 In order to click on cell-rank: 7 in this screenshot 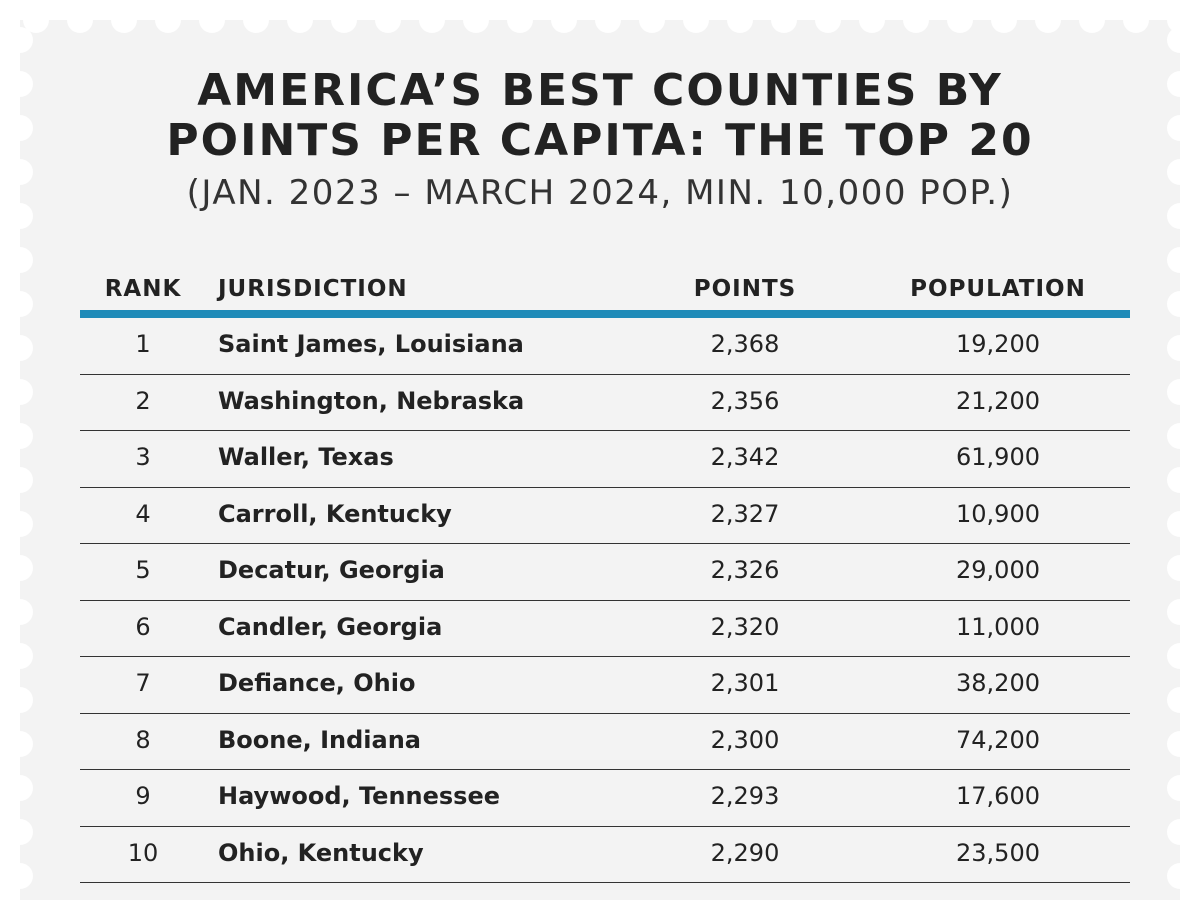, I will do `click(143, 683)`.